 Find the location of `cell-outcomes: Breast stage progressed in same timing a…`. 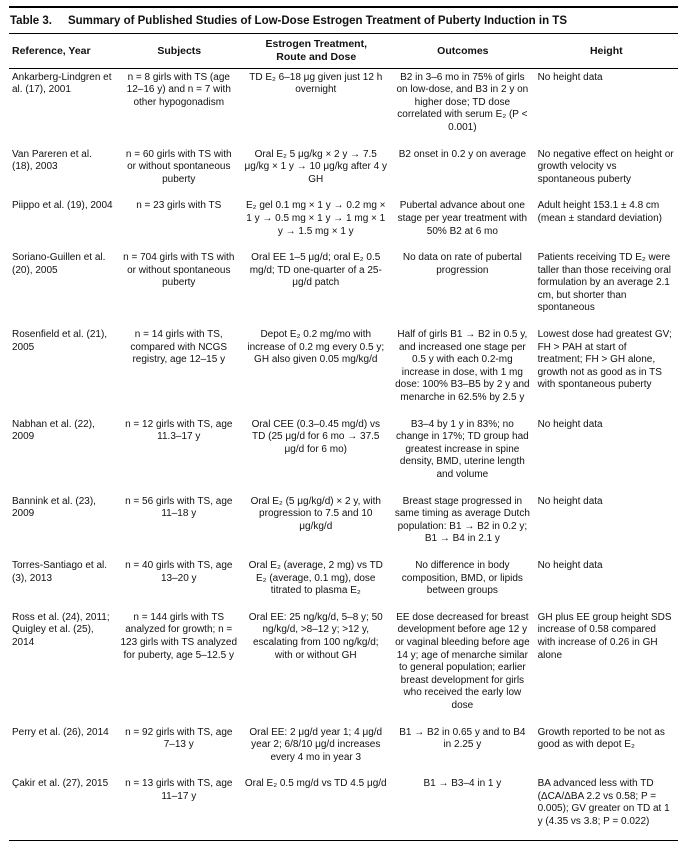

cell-outcomes: Breast stage progressed in same timing a… is located at coordinates (462, 520).